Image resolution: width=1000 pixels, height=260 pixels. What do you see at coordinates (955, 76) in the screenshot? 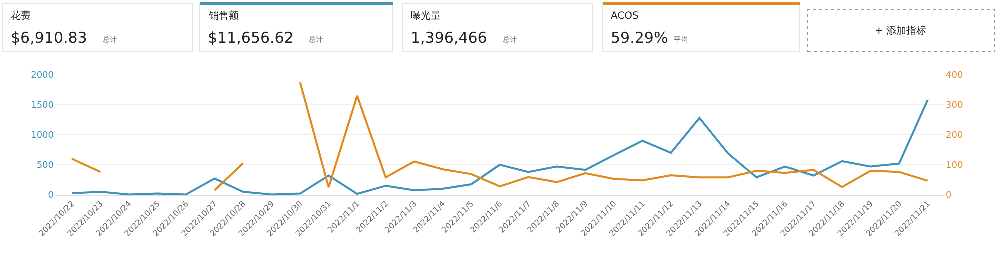
I see `y2-tick-label: 400` at bounding box center [955, 76].